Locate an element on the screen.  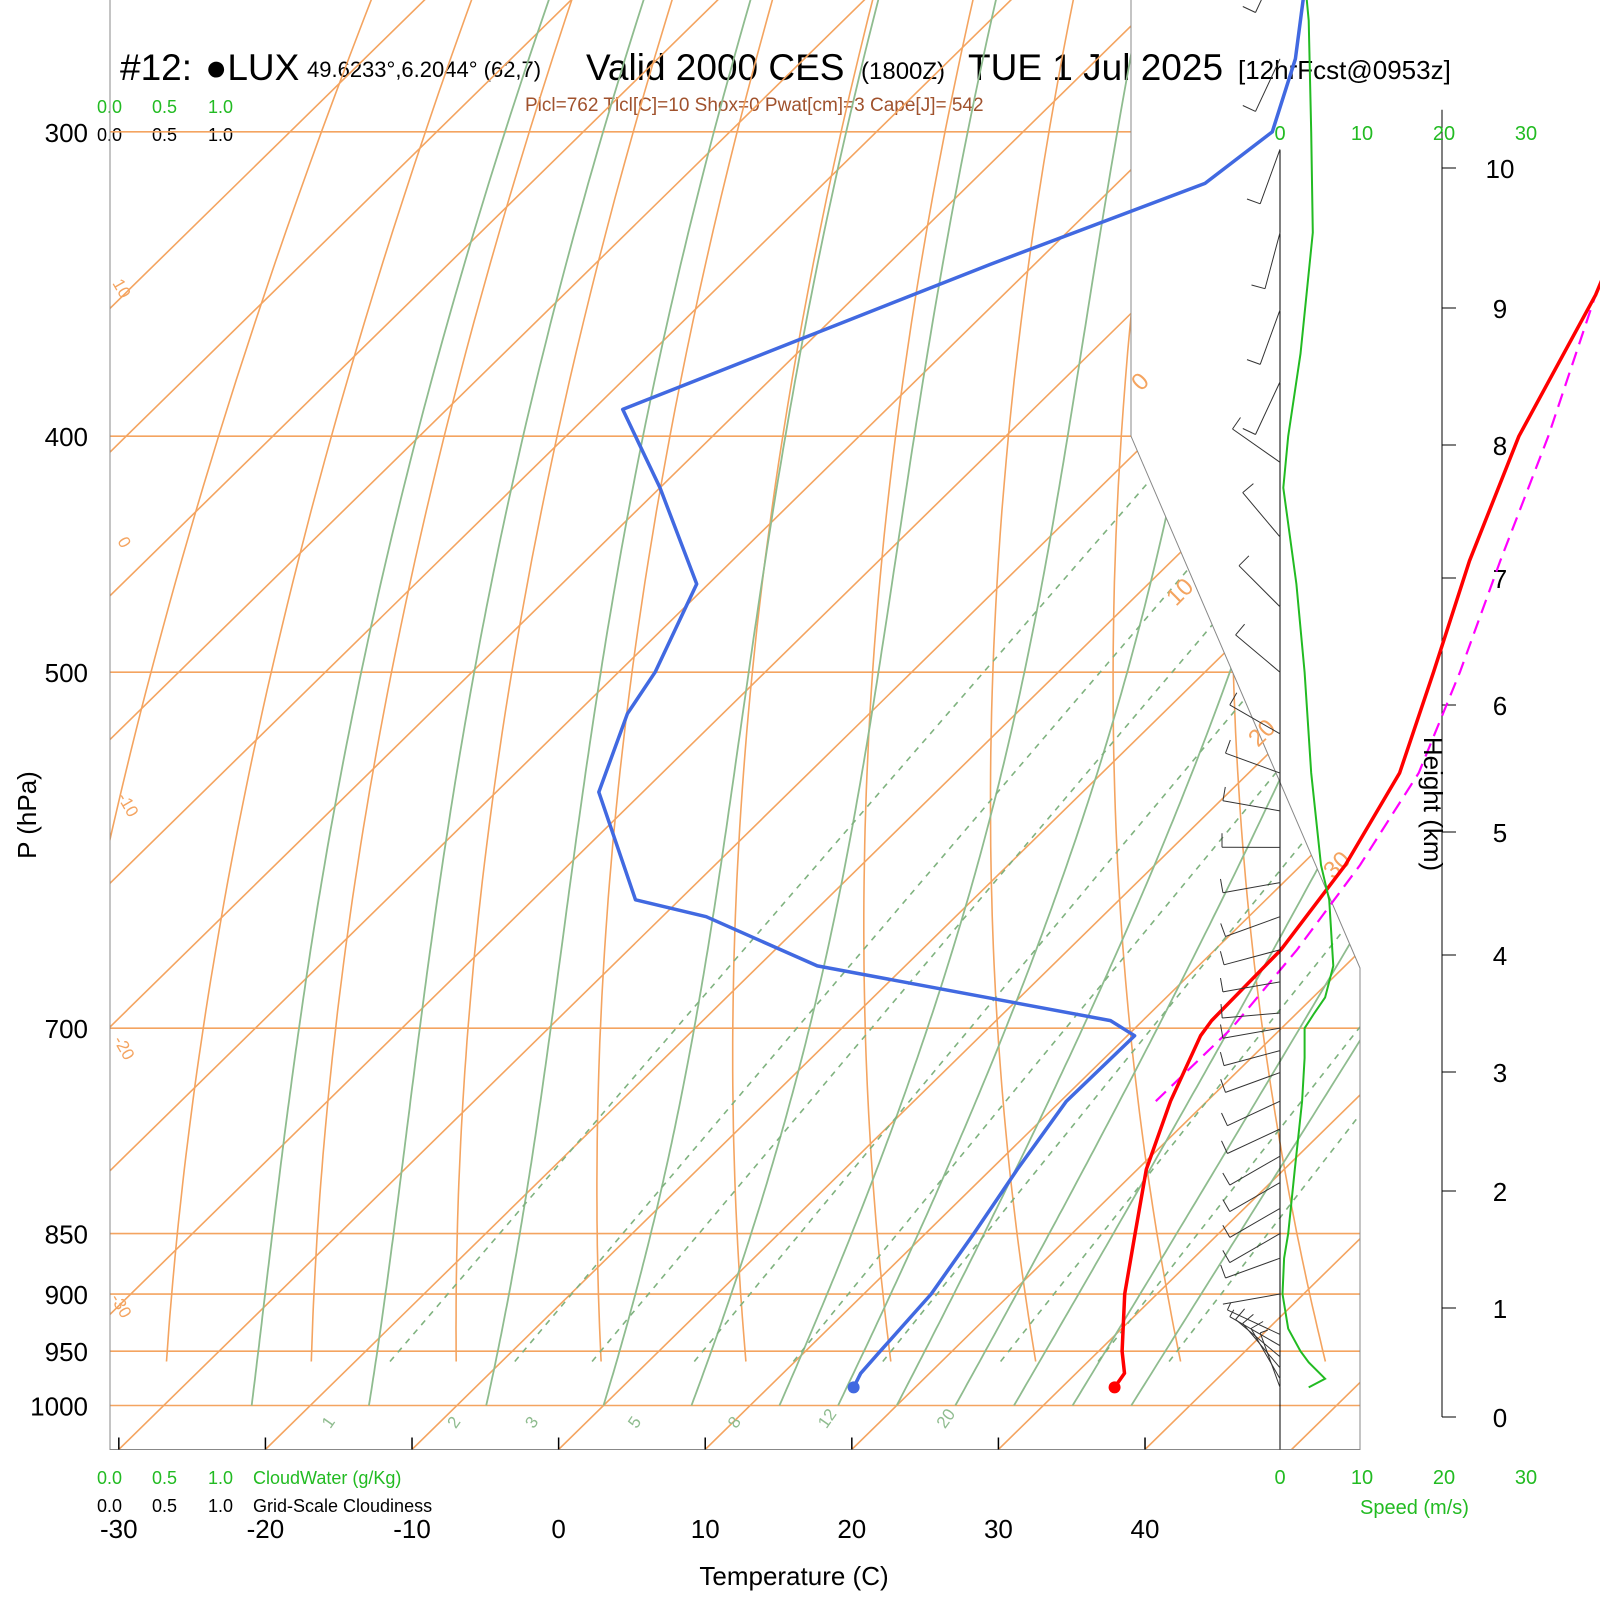
temperature-tick-label: -10 is located at coordinates (412, 1529).